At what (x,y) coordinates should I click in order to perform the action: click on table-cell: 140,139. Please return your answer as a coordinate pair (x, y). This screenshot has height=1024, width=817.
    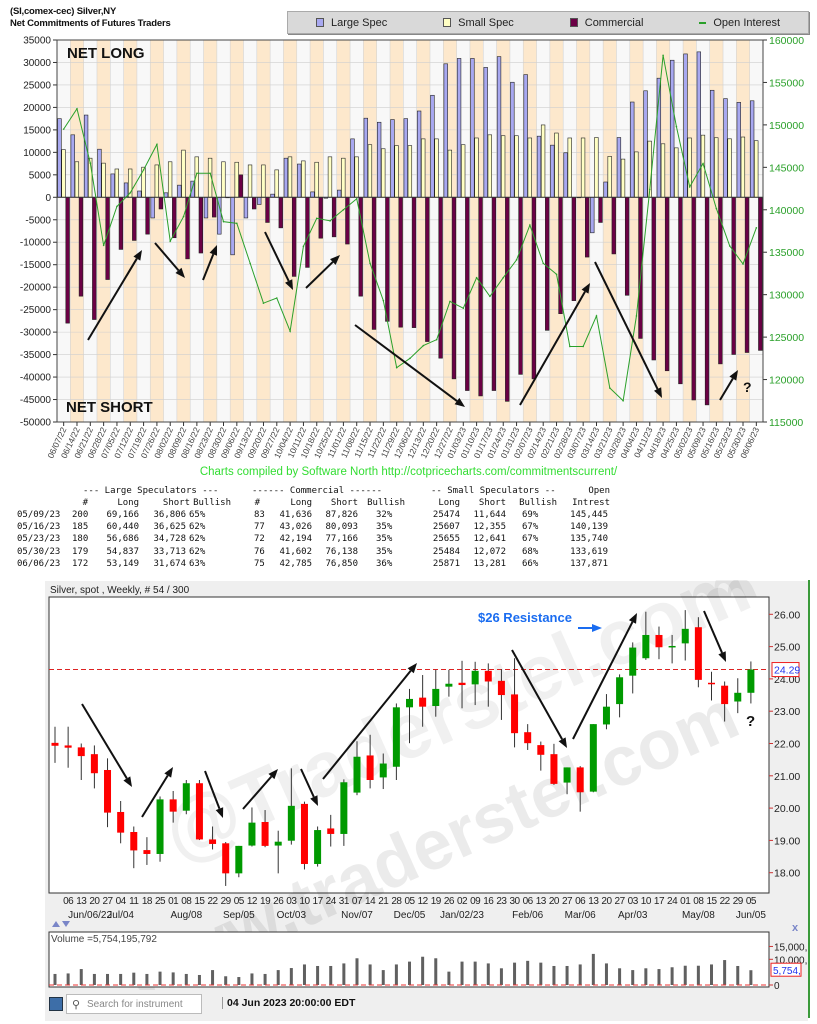
    Looking at the image, I should click on (589, 527).